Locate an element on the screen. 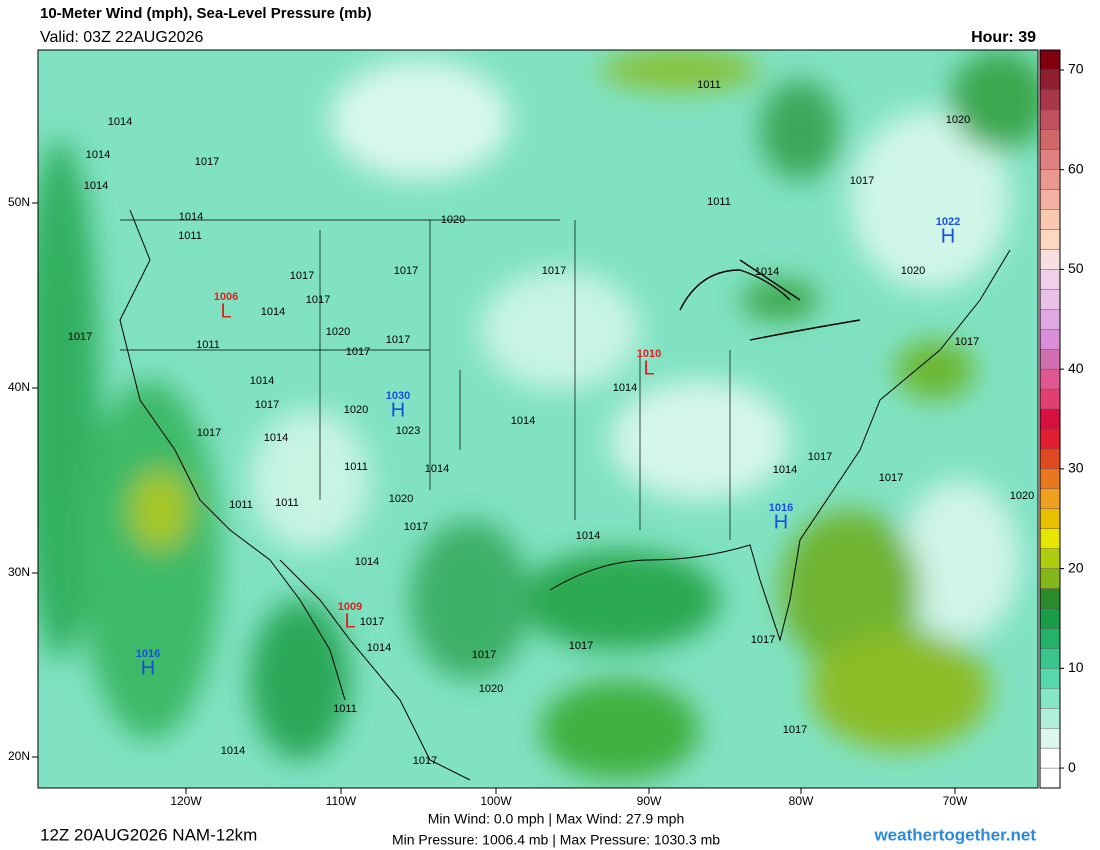  valid-time: Valid: 03Z 22AUG2026 is located at coordinates (121, 37).